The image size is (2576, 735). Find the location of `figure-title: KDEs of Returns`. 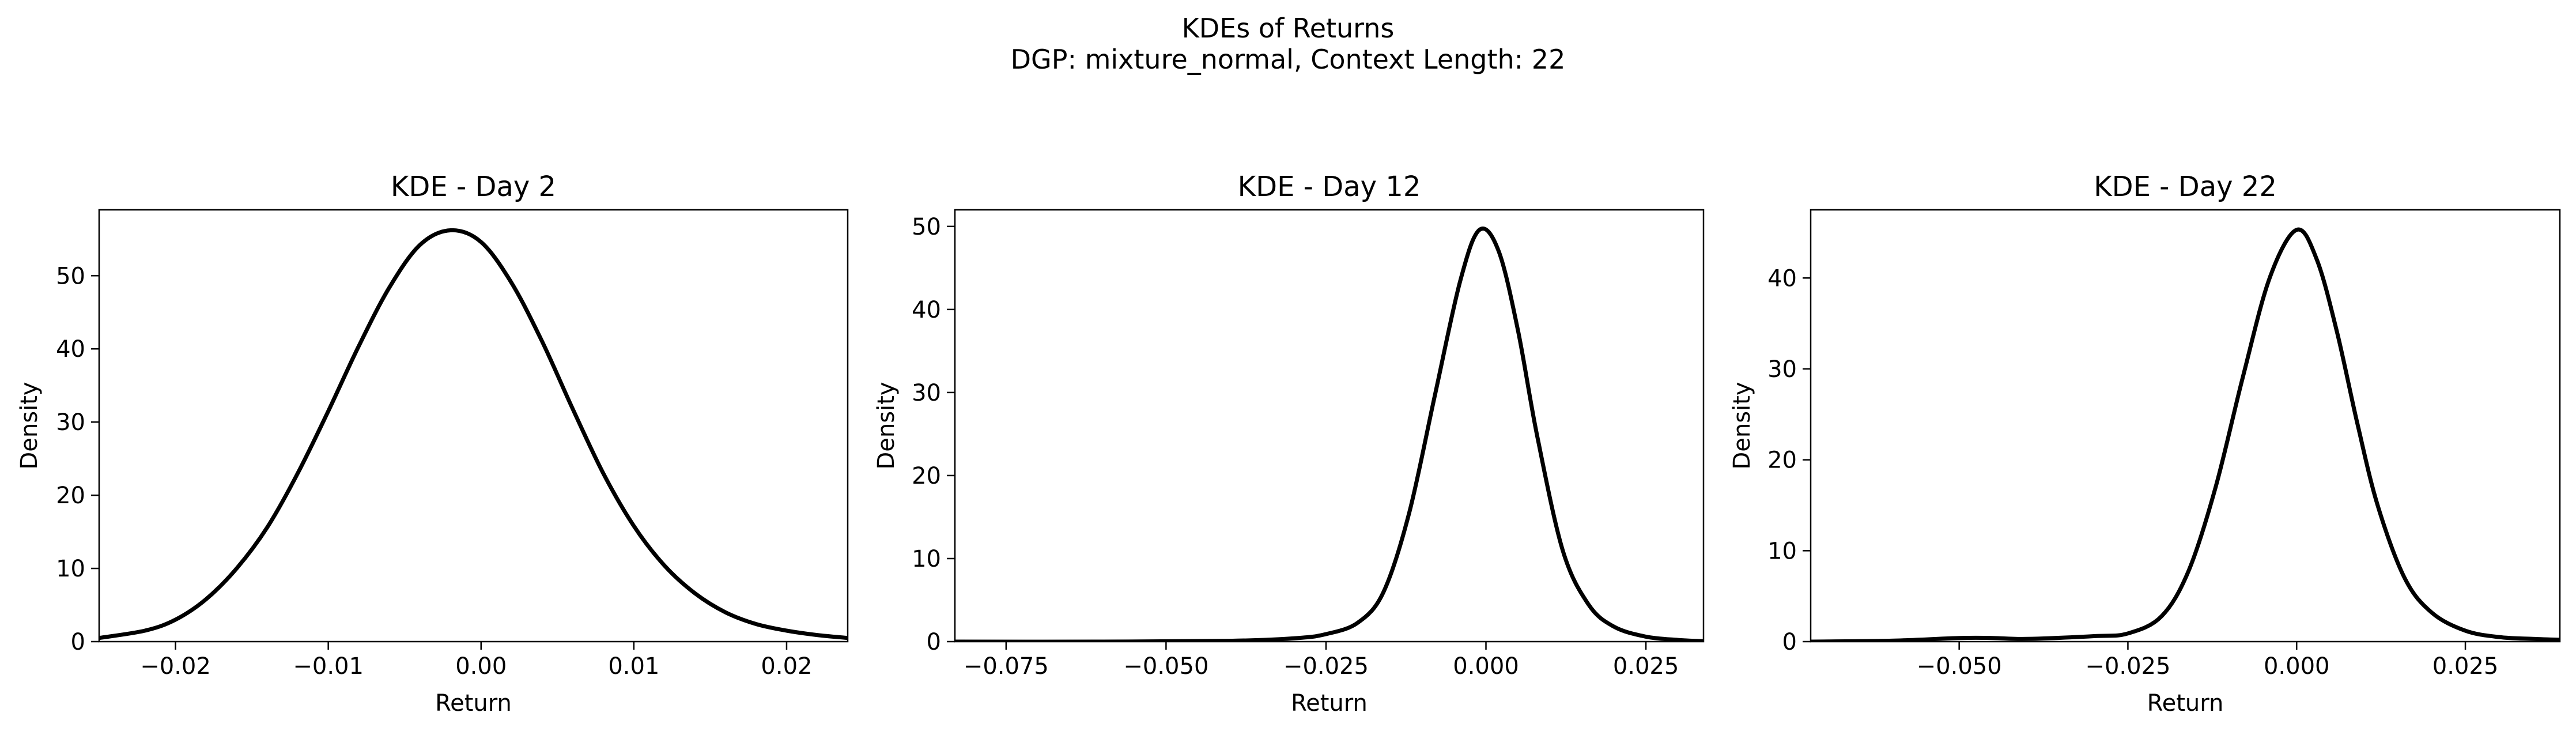

figure-title: KDEs of Returns is located at coordinates (1288, 28).